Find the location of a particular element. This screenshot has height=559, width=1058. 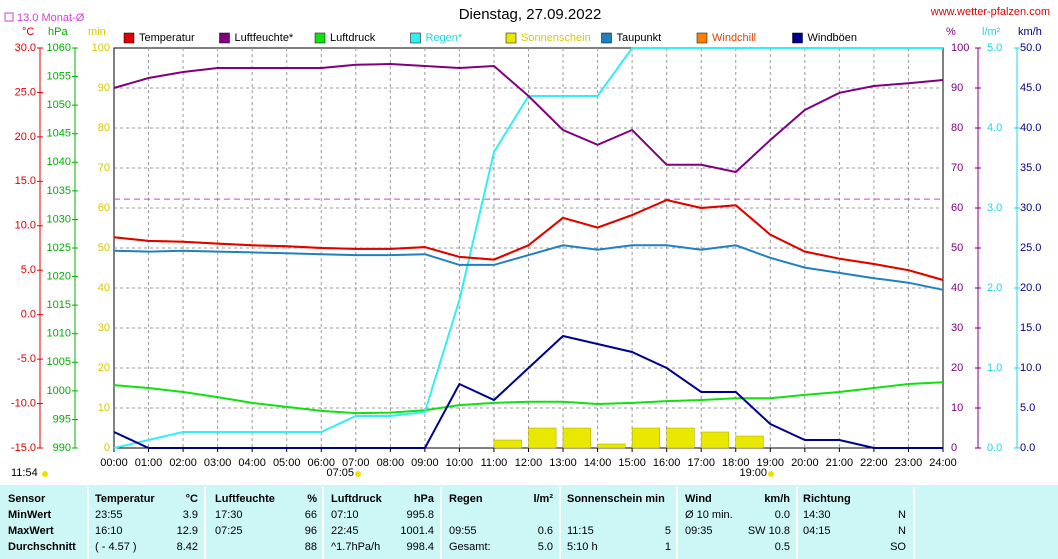

sun-time-label: 11:54 is located at coordinates (24, 473).